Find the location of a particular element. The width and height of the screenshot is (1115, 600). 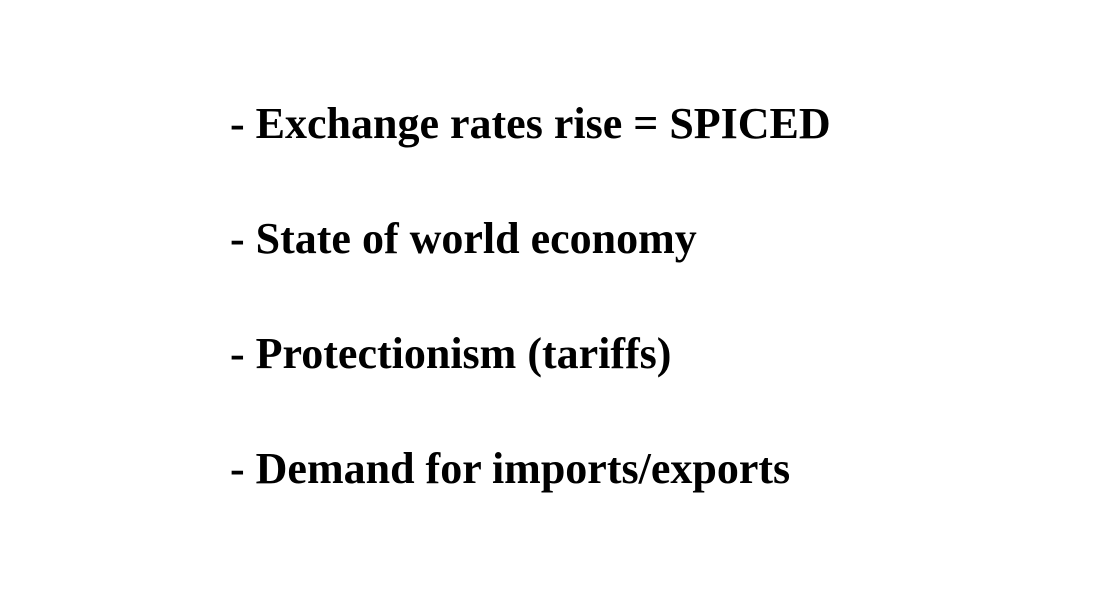

bullet-protectionism: - Protectionism (tariffs) is located at coordinates (451, 353).